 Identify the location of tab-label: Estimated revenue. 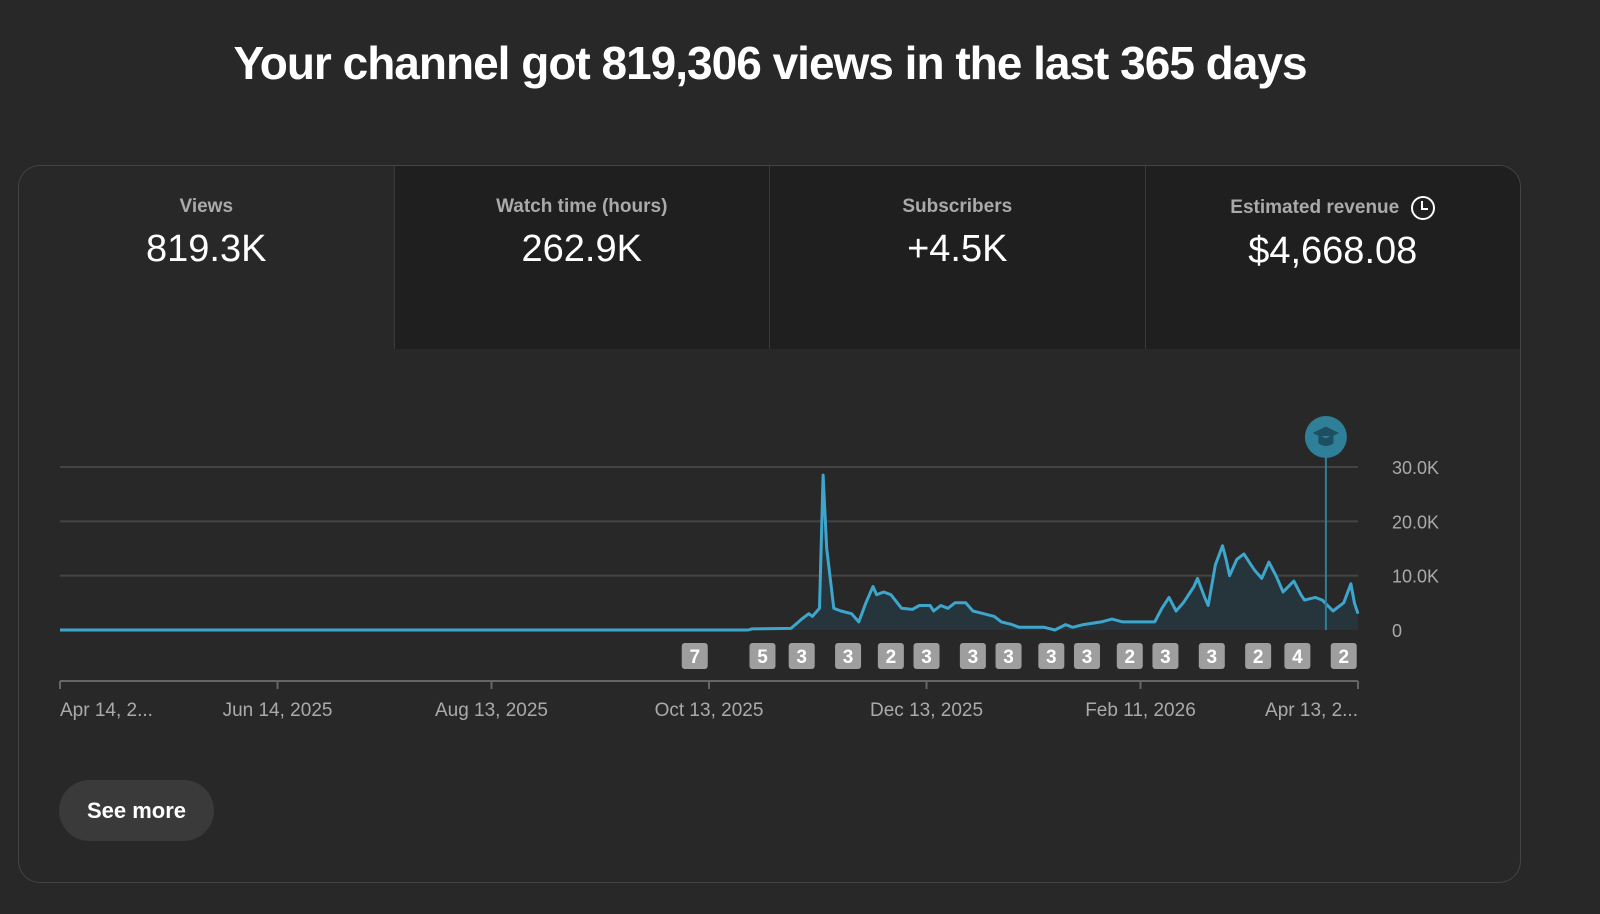
(1315, 207).